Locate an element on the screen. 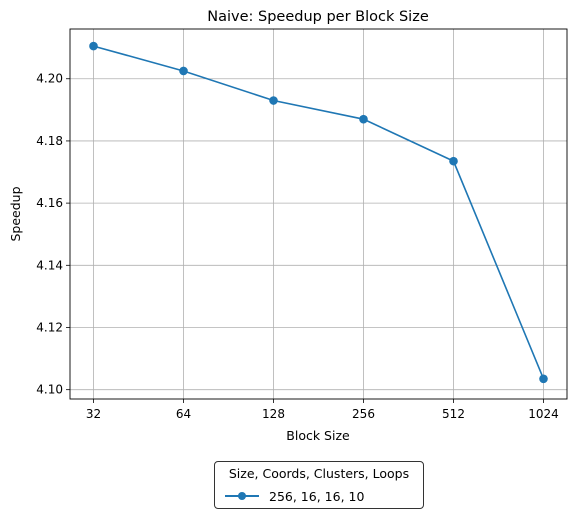  legend-entry: 256, 16, 16, 10 is located at coordinates (294, 496).